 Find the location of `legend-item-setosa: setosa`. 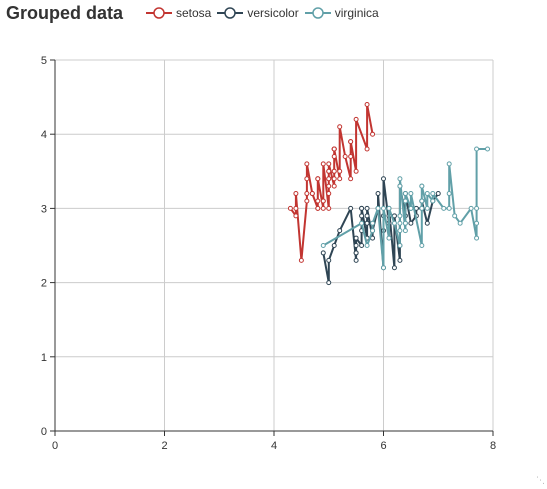

legend-item-setosa: setosa is located at coordinates (178, 13).